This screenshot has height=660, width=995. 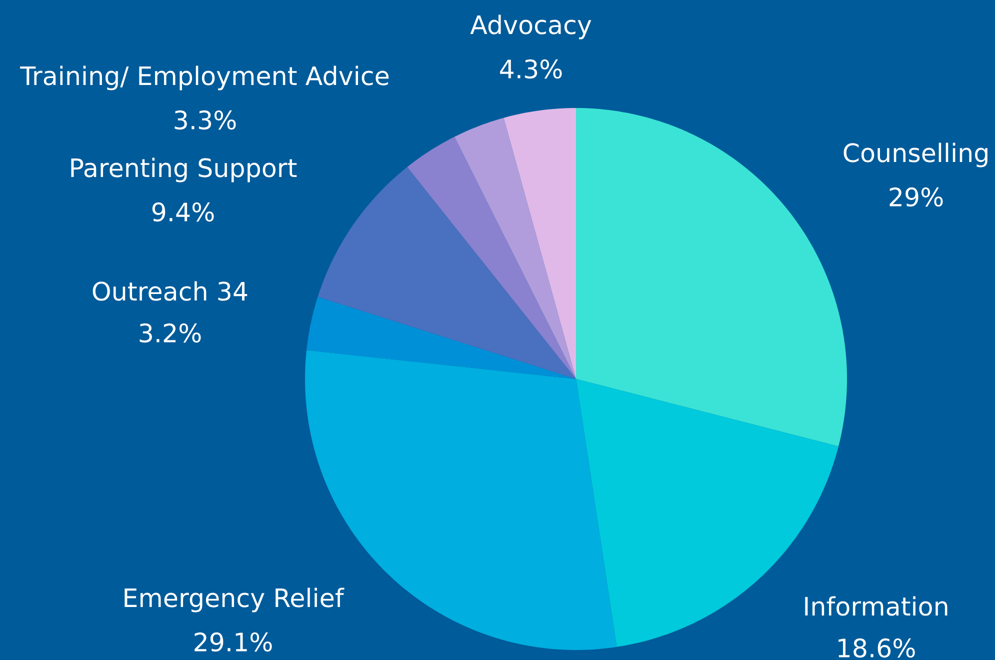 I want to click on slice-label: Counselling, so click(x=916, y=155).